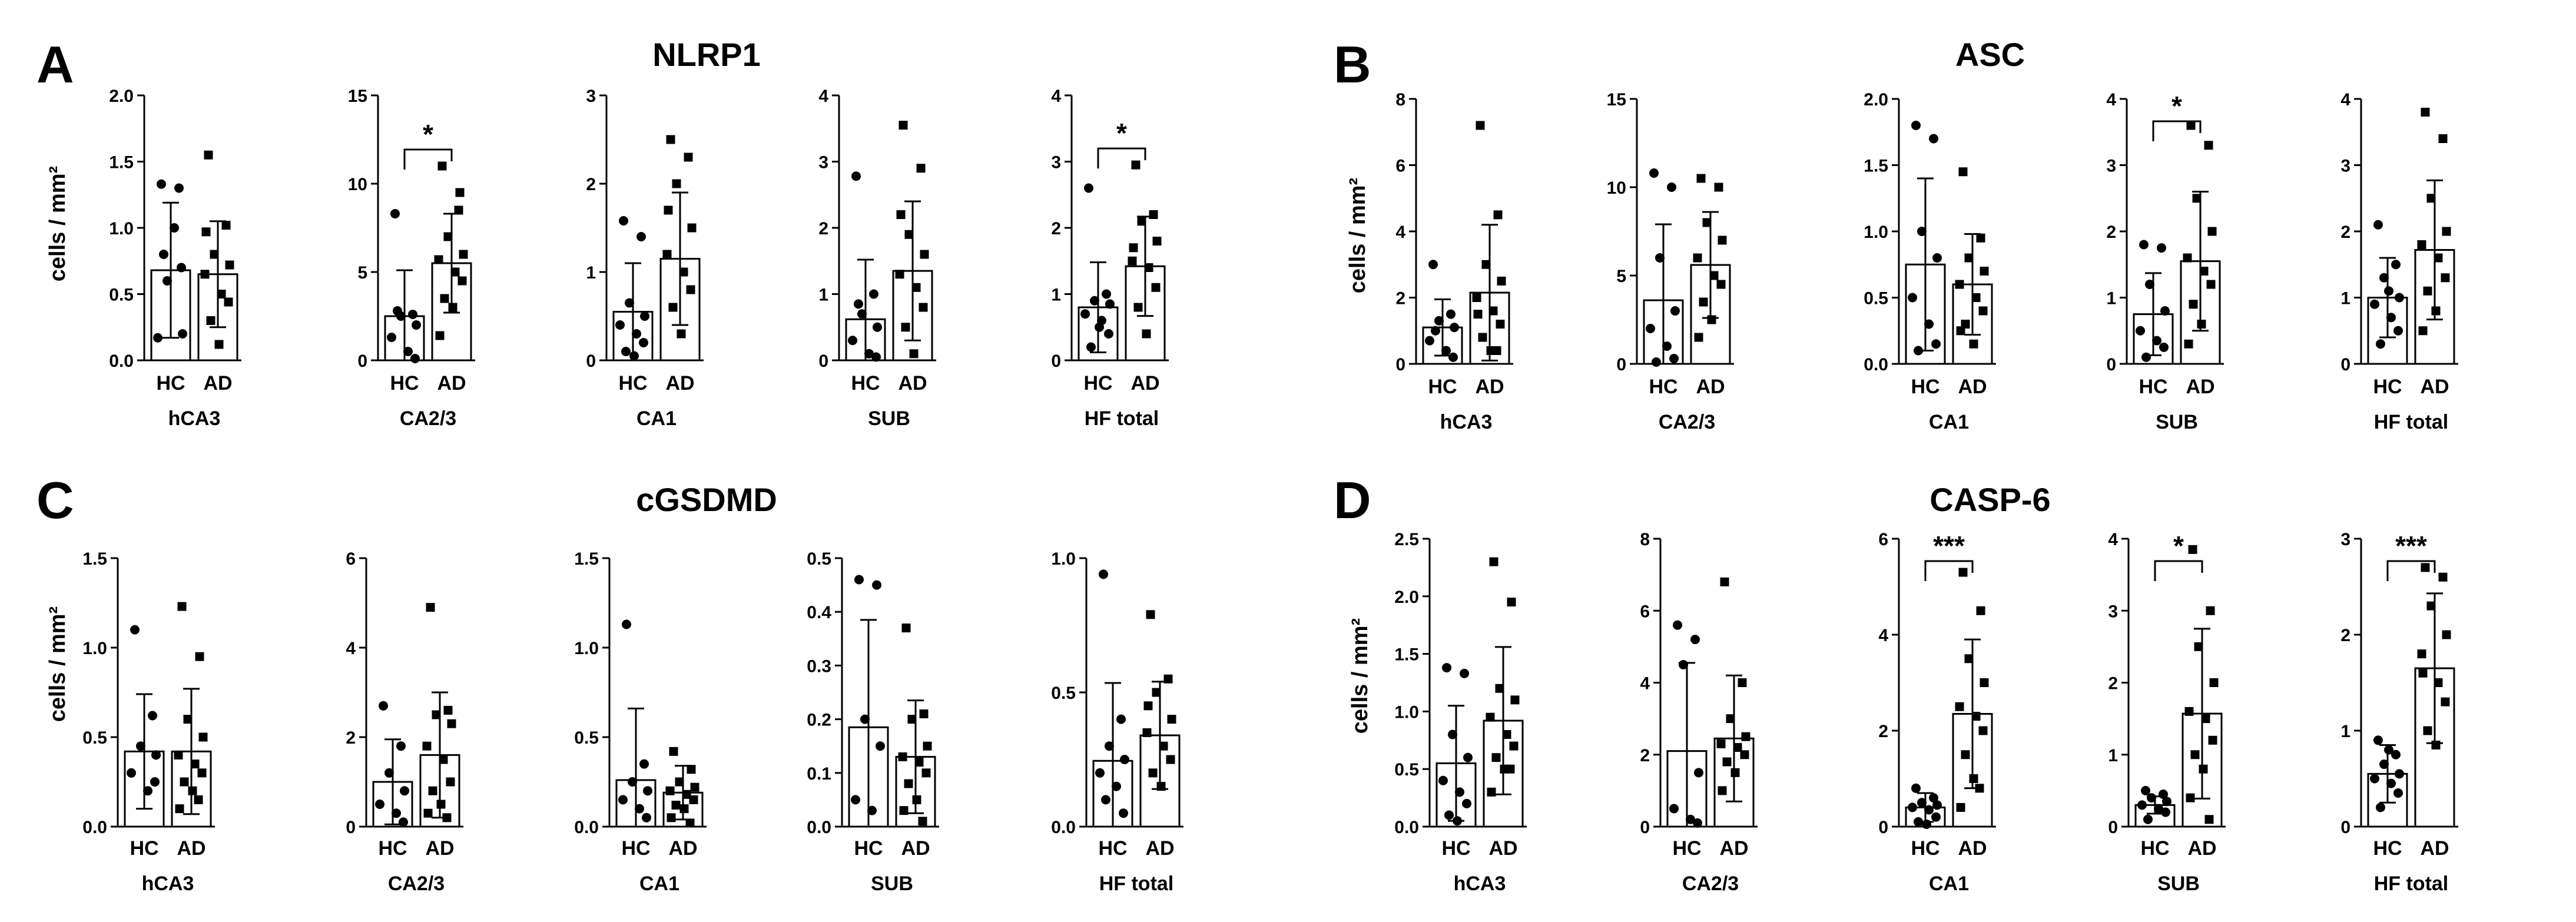 The height and width of the screenshot is (922, 2576). What do you see at coordinates (55, 64) in the screenshot?
I see `panel-label-a: A` at bounding box center [55, 64].